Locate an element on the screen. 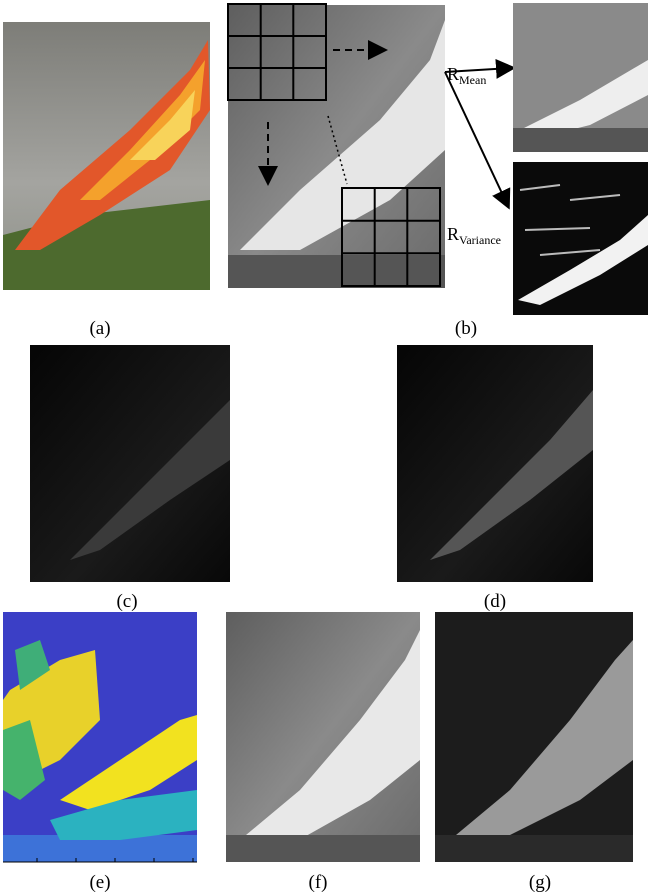 The image size is (648, 892). panel-label: (g) is located at coordinates (540, 882).